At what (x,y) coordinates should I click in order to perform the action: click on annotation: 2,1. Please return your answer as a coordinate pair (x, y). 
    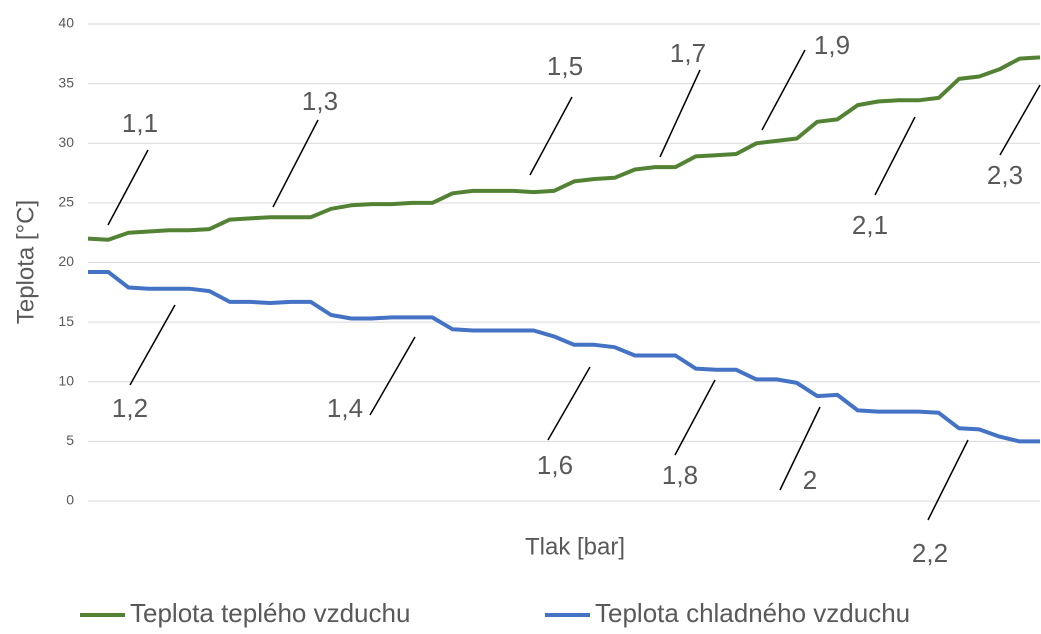
    Looking at the image, I should click on (870, 225).